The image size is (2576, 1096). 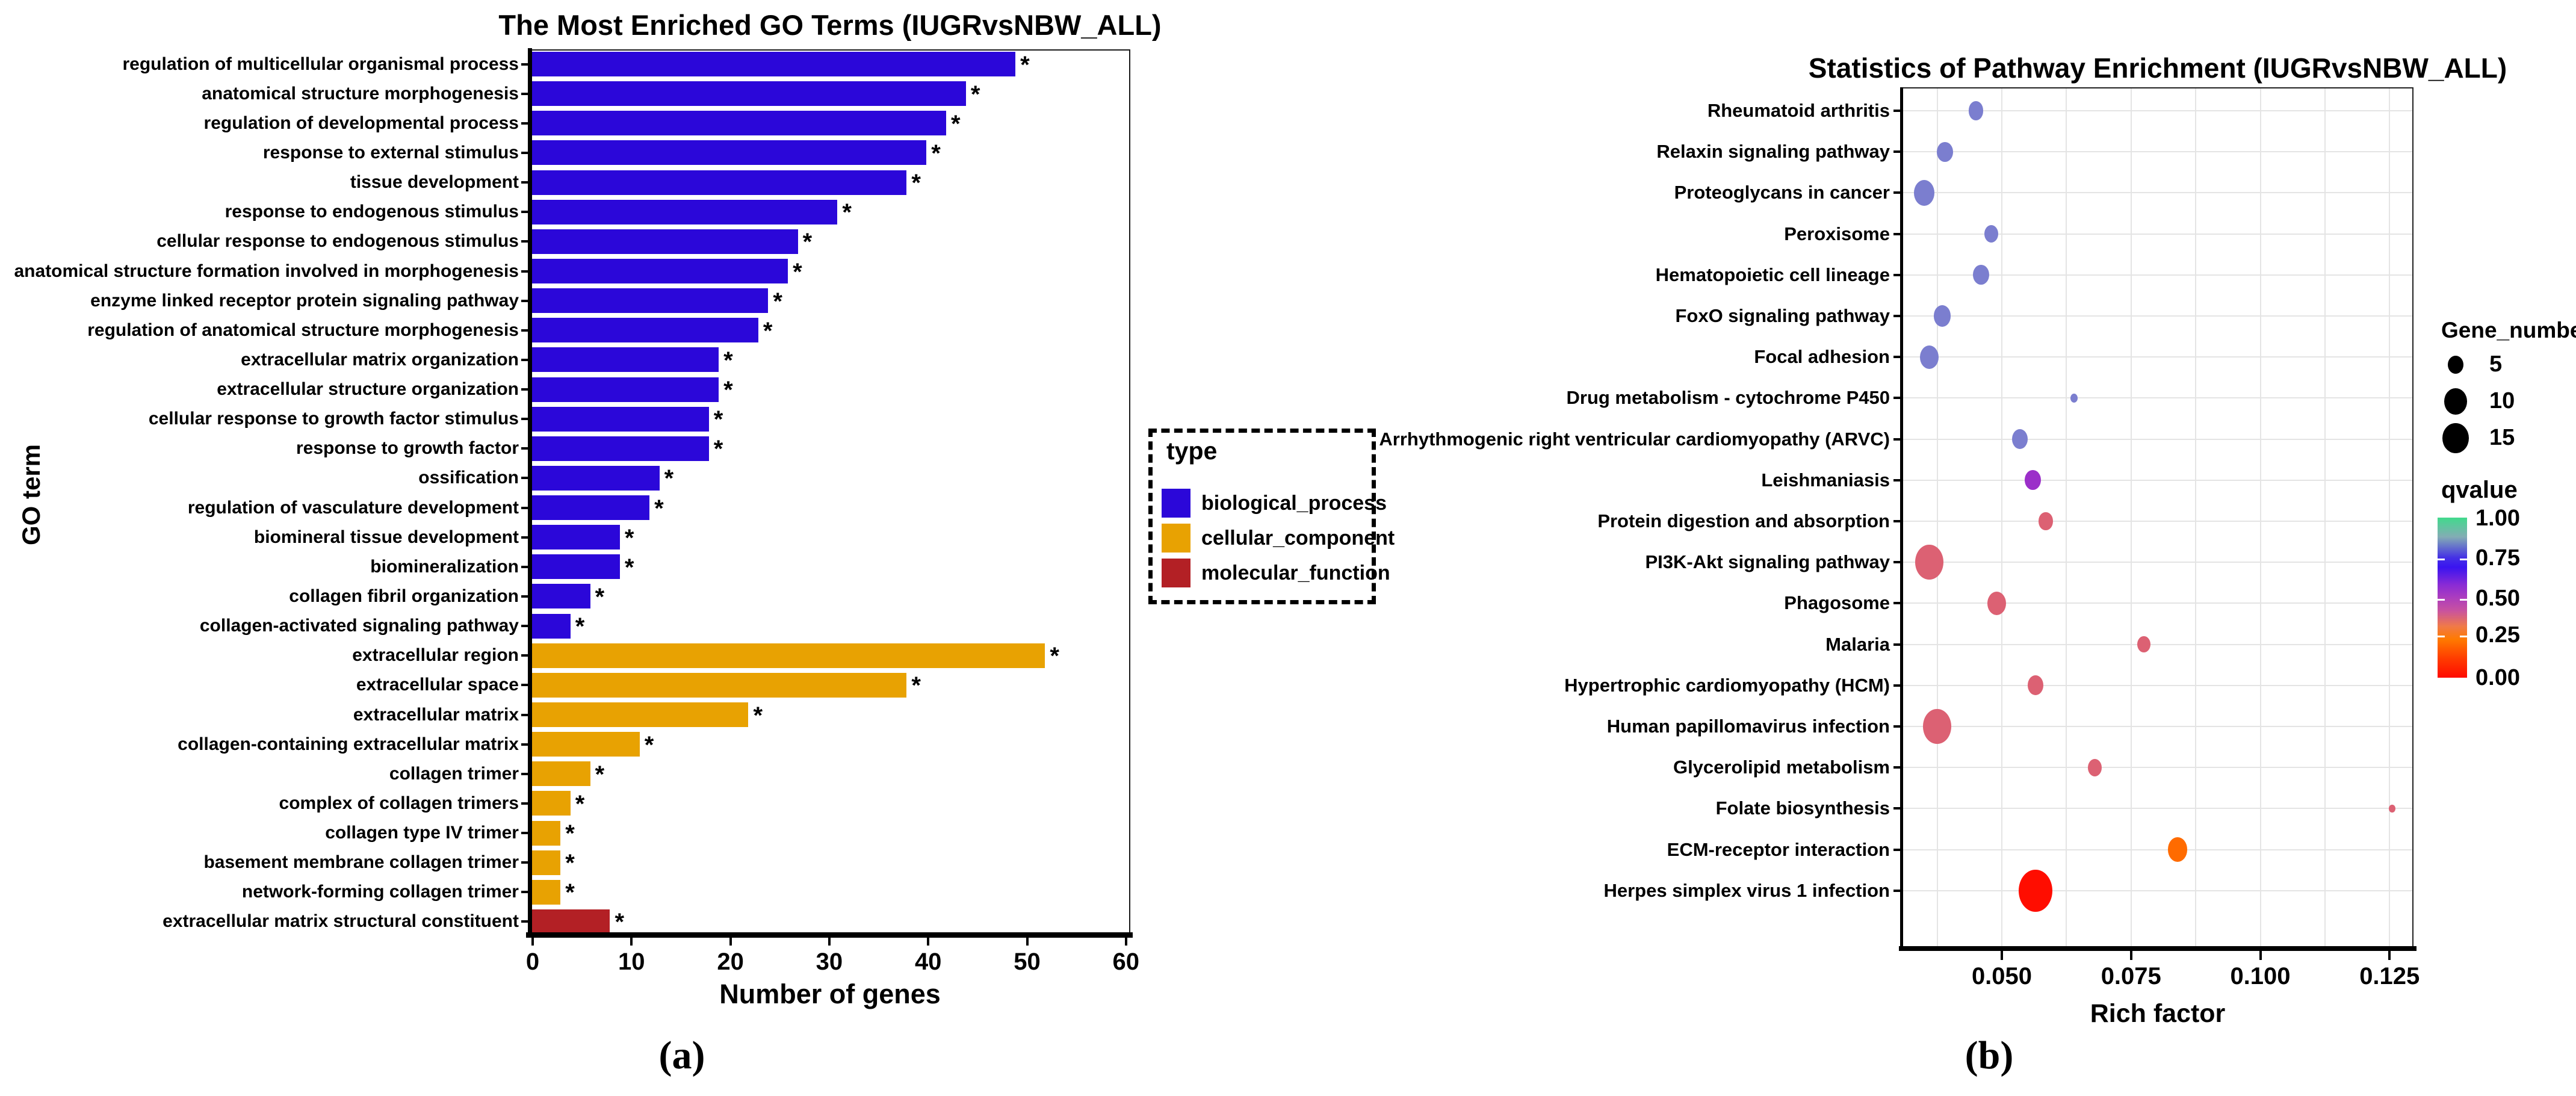 I want to click on pathway-label: Hematopoietic cell lineage, so click(x=1772, y=274).